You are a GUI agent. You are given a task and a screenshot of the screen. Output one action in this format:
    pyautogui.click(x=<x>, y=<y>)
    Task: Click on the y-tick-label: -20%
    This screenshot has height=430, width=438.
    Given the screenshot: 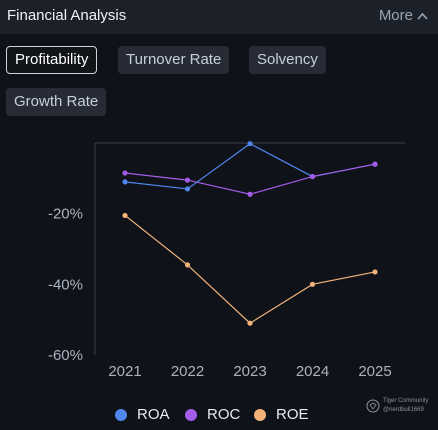 What is the action you would take?
    pyautogui.click(x=65, y=214)
    